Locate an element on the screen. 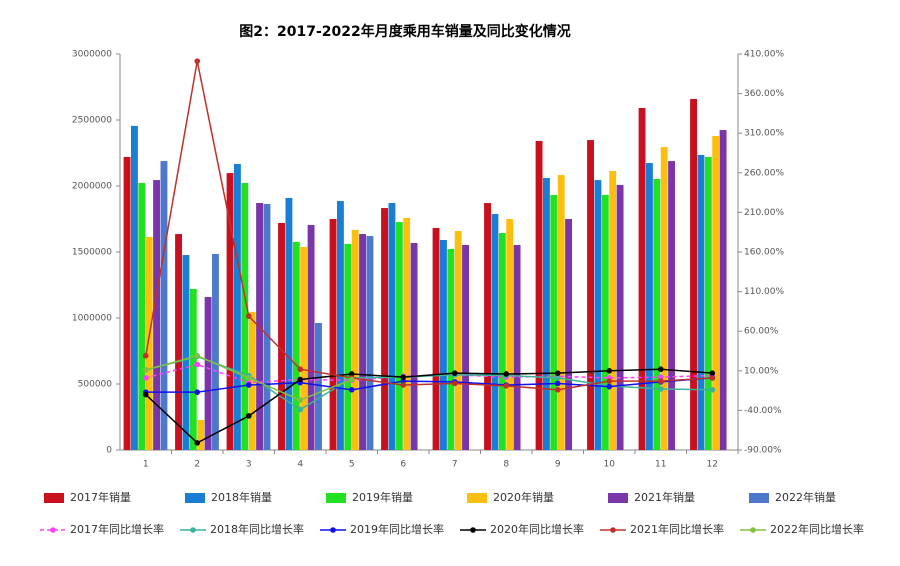 The height and width of the screenshot is (566, 900). y-tick-label: 500000 is located at coordinates (95, 385).